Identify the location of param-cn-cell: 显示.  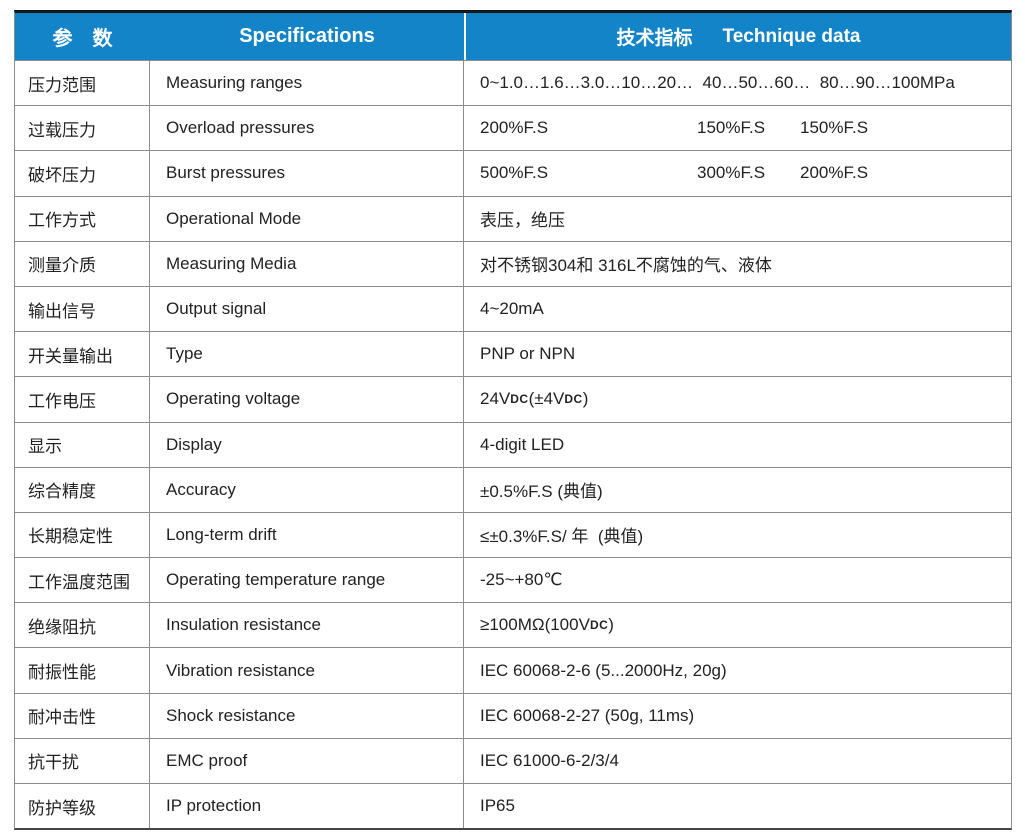
(82, 444).